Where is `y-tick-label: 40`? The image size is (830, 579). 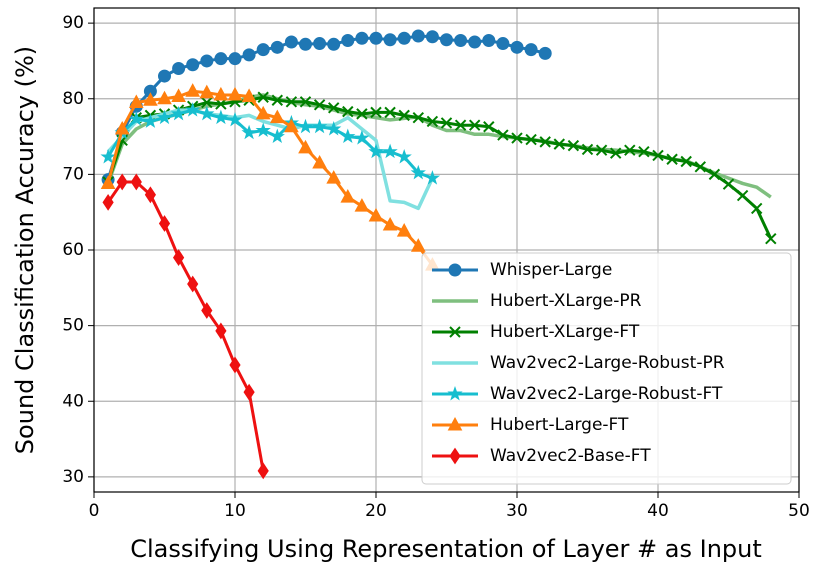
y-tick-label: 40 is located at coordinates (73, 401).